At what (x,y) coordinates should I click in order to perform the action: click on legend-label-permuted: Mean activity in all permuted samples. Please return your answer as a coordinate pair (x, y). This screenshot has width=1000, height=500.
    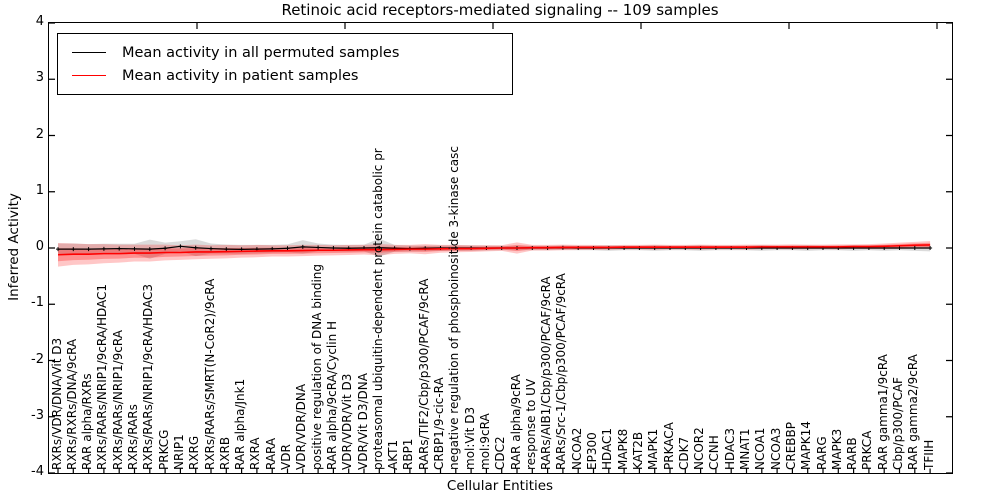
    Looking at the image, I should click on (261, 52).